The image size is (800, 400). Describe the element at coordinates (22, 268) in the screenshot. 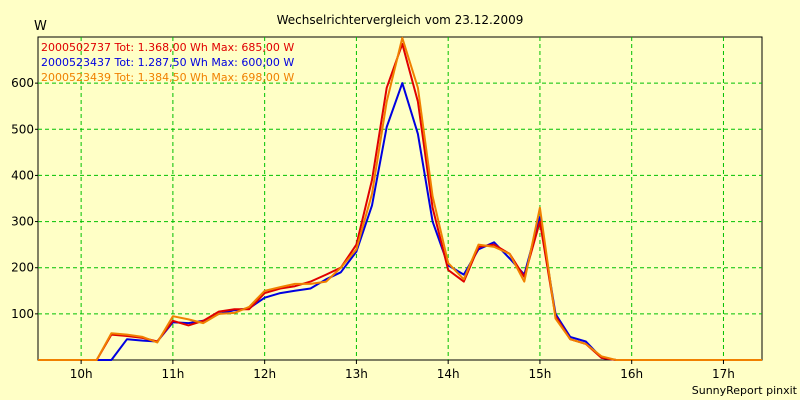

I see `y-tick-label: 200` at that location.